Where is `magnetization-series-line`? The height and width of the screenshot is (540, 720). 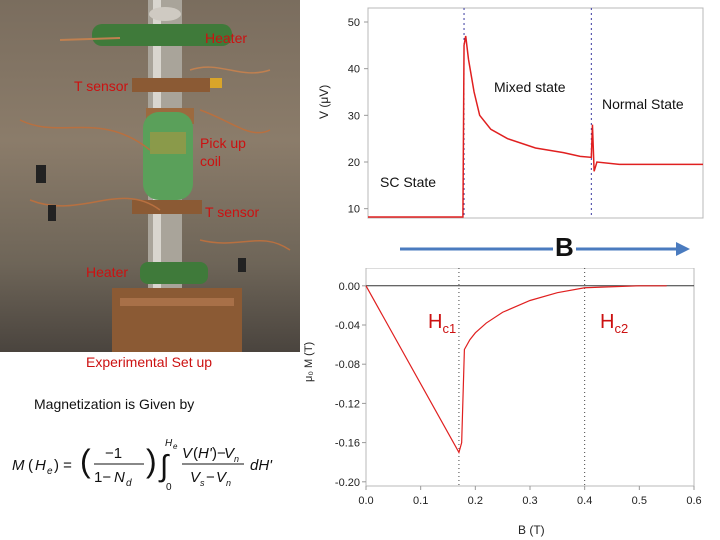
magnetization-series-line is located at coordinates (516, 369).